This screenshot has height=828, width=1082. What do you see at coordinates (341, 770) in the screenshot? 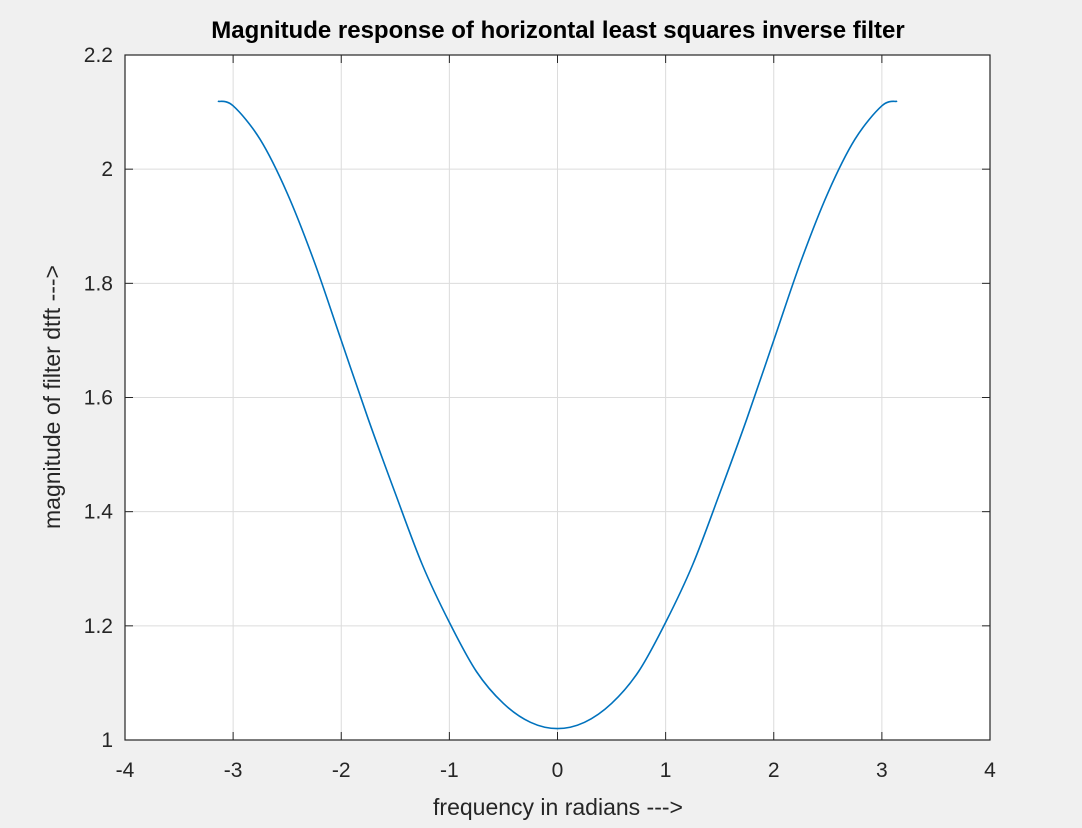
I see `x-tick-label: -2` at bounding box center [341, 770].